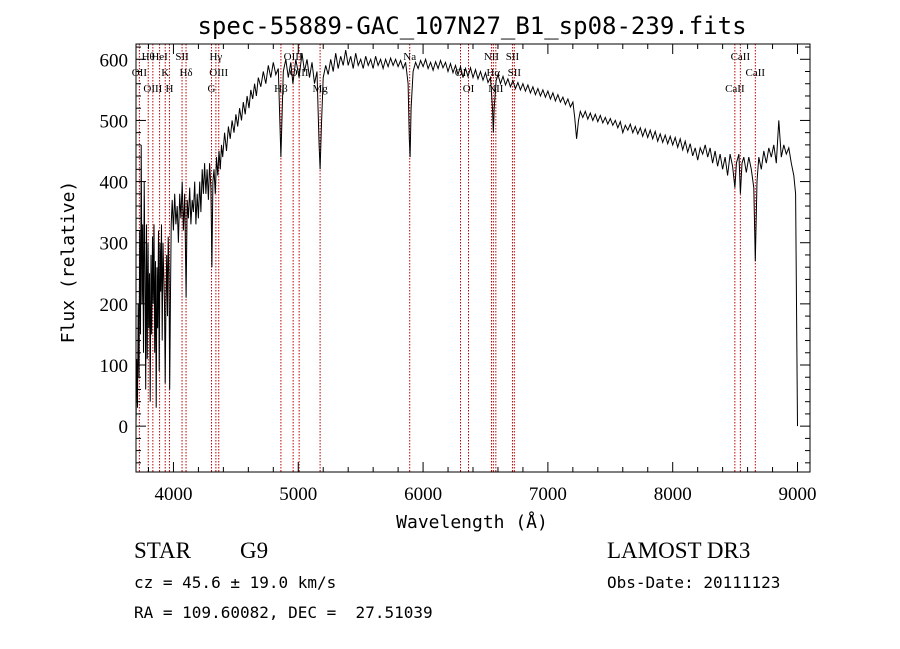 The image size is (900, 649). I want to click on y-tick-label: 600, so click(114, 60).